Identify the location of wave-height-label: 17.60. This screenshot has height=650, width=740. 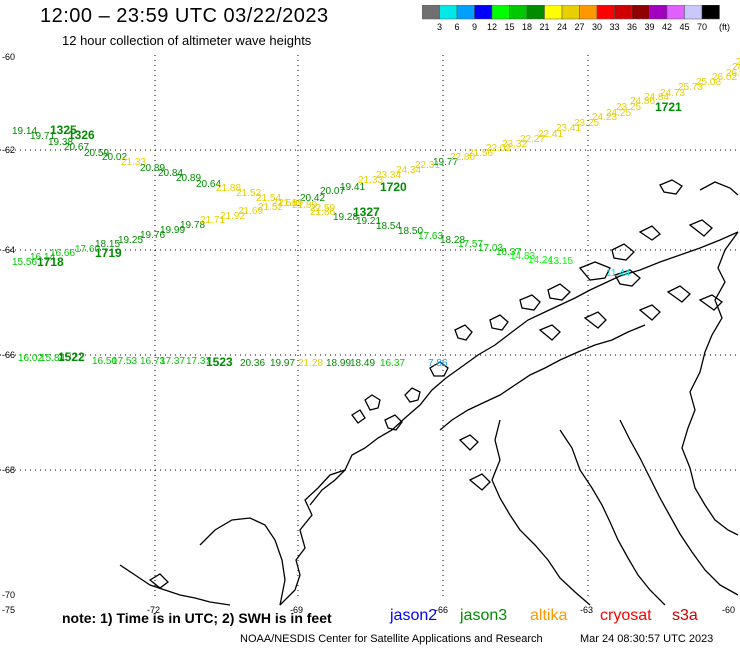
(87, 249).